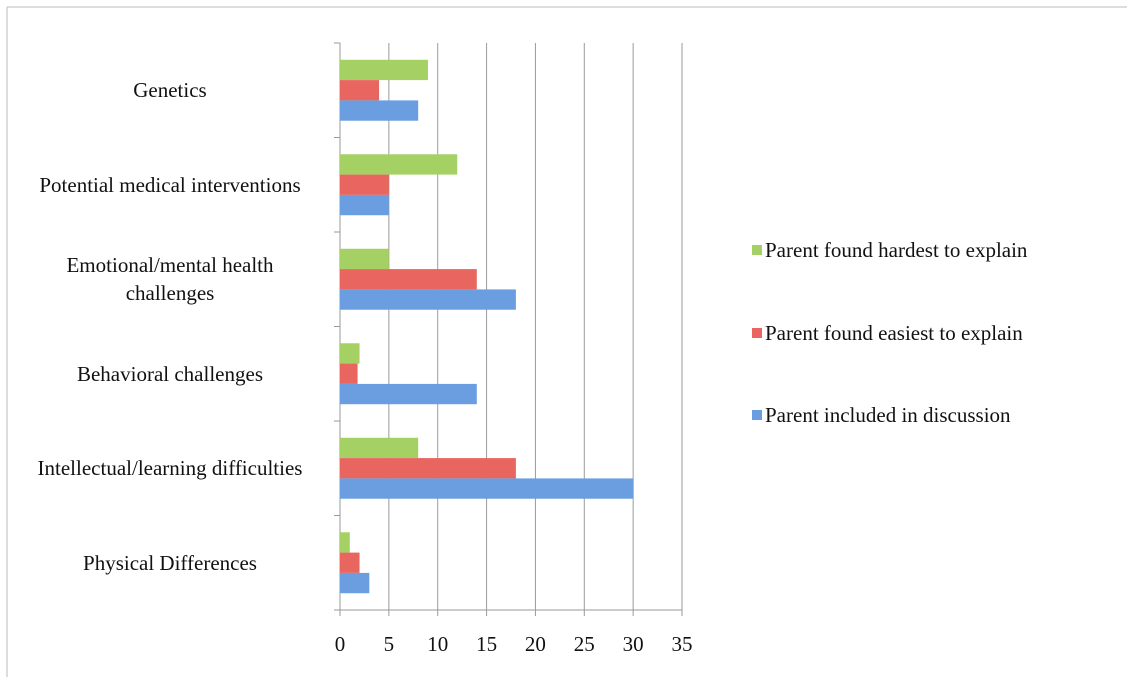 Image resolution: width=1127 pixels, height=677 pixels. I want to click on x-tick-label: 30, so click(633, 644).